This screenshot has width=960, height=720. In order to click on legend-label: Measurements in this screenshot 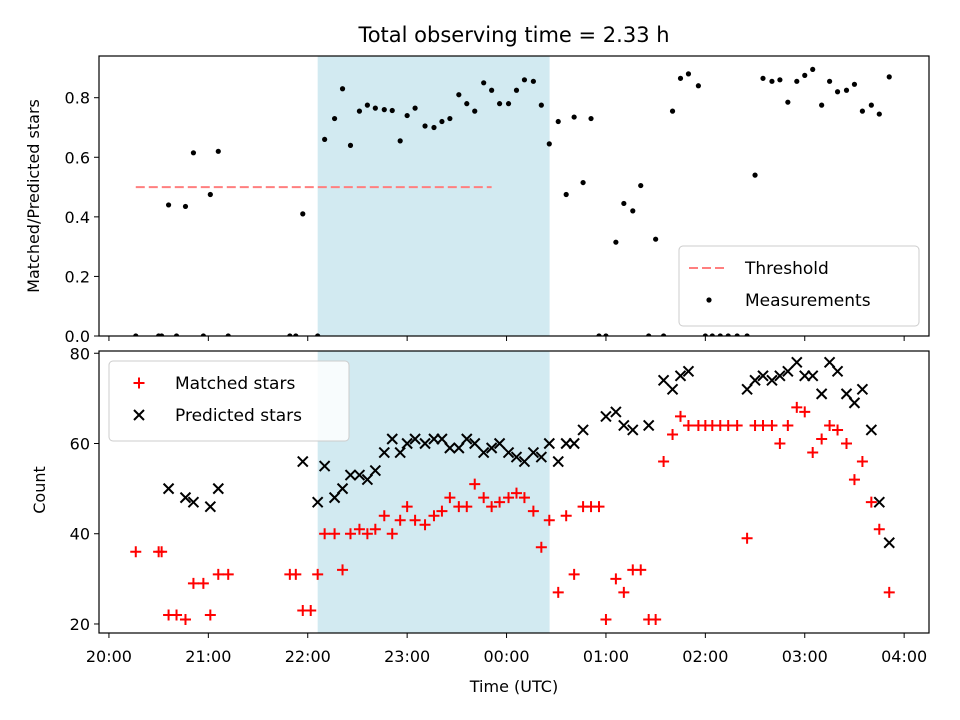, I will do `click(808, 301)`.